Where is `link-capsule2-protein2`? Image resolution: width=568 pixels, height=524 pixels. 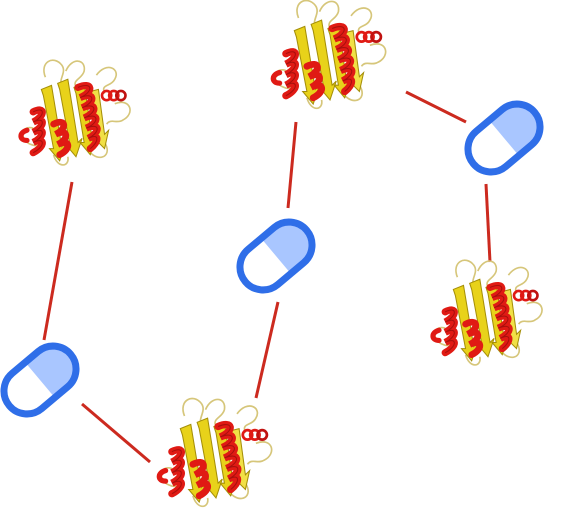 link-capsule2-protein2 is located at coordinates (292, 165).